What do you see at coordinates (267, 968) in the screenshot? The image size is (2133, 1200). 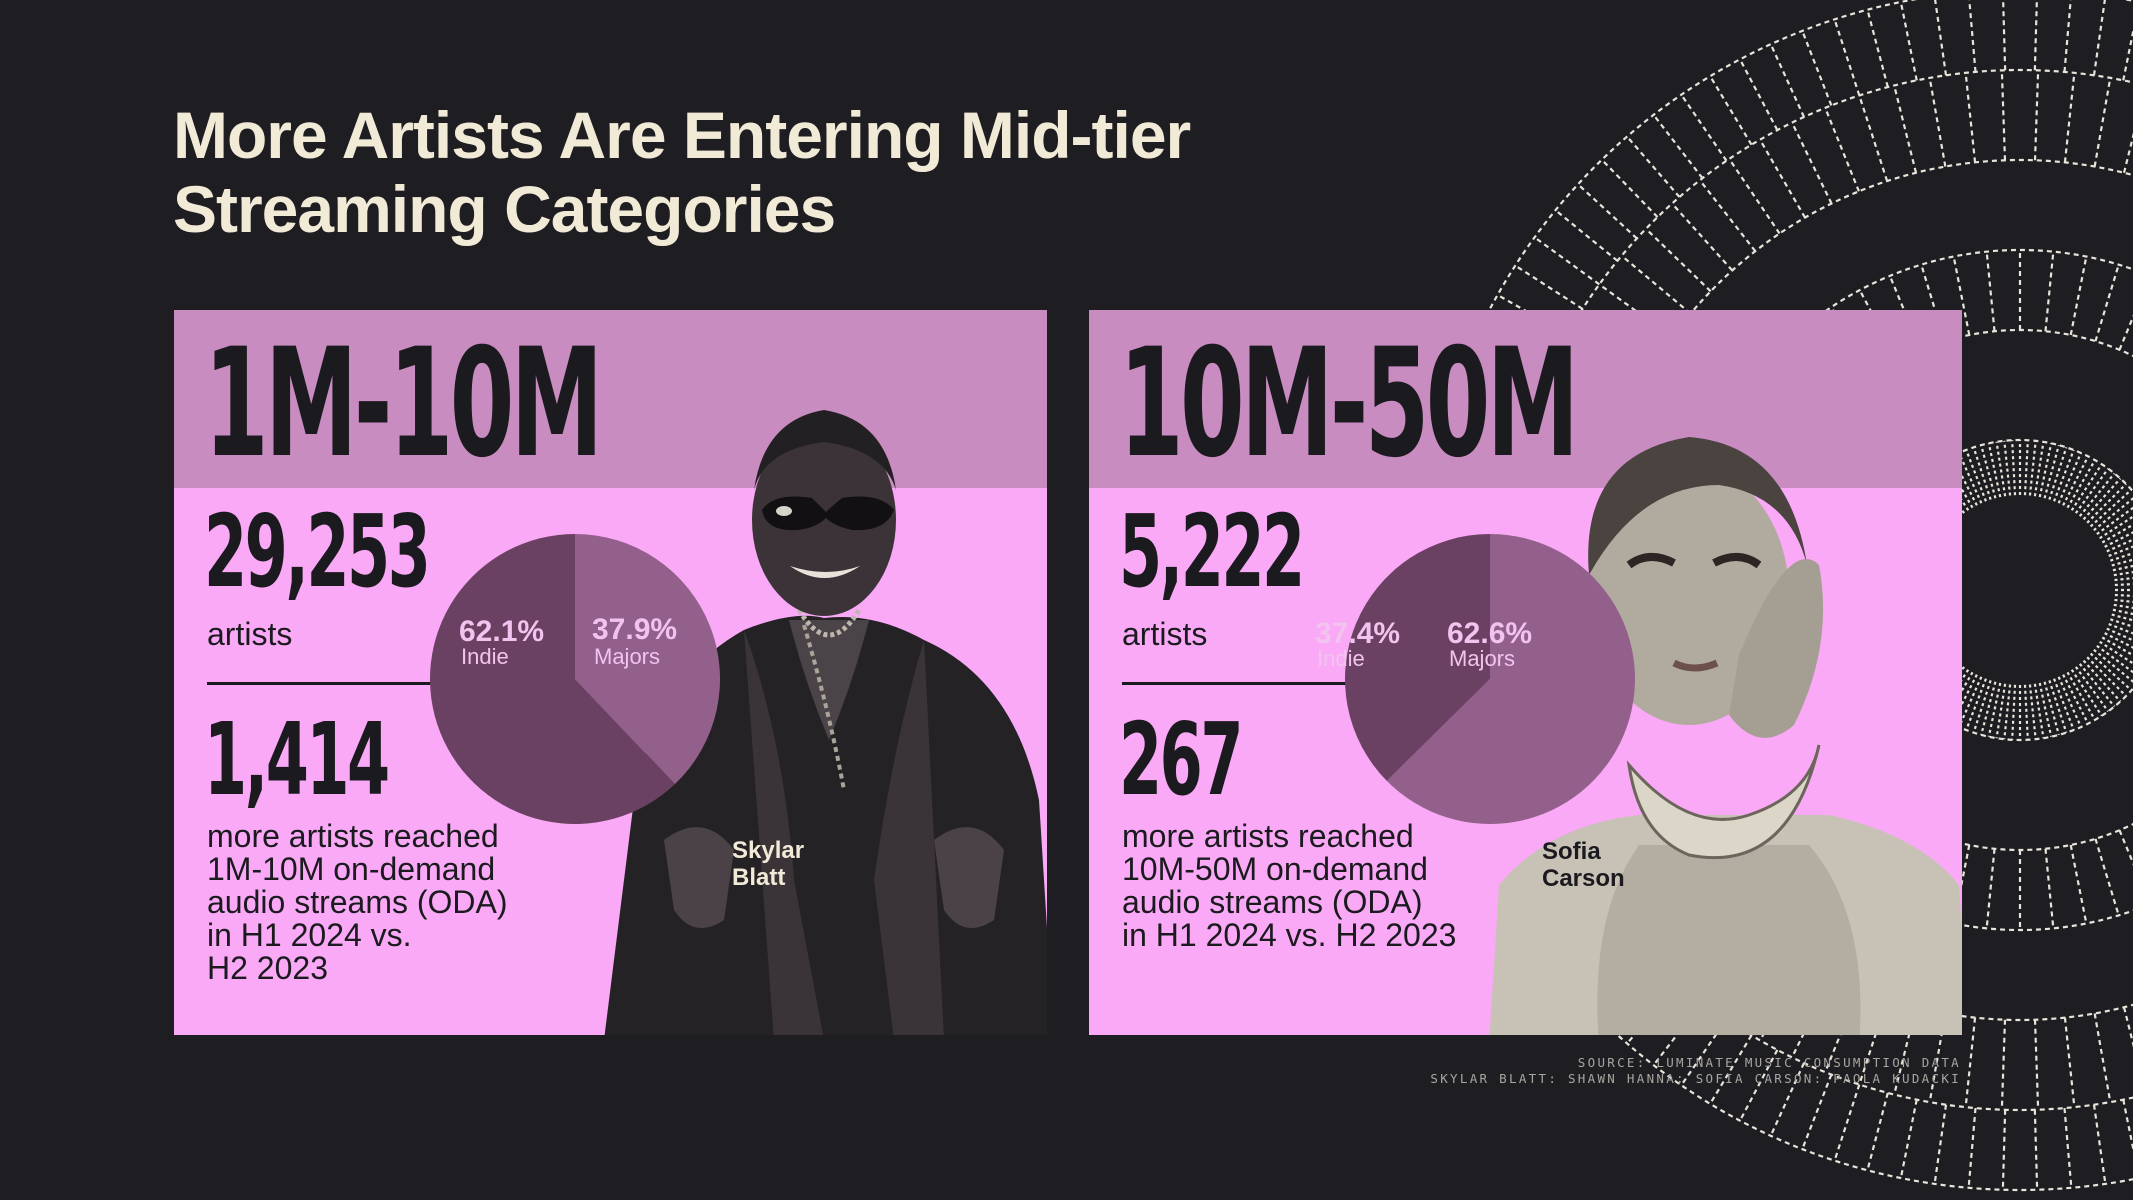 I see `desc-line: H2 2023` at bounding box center [267, 968].